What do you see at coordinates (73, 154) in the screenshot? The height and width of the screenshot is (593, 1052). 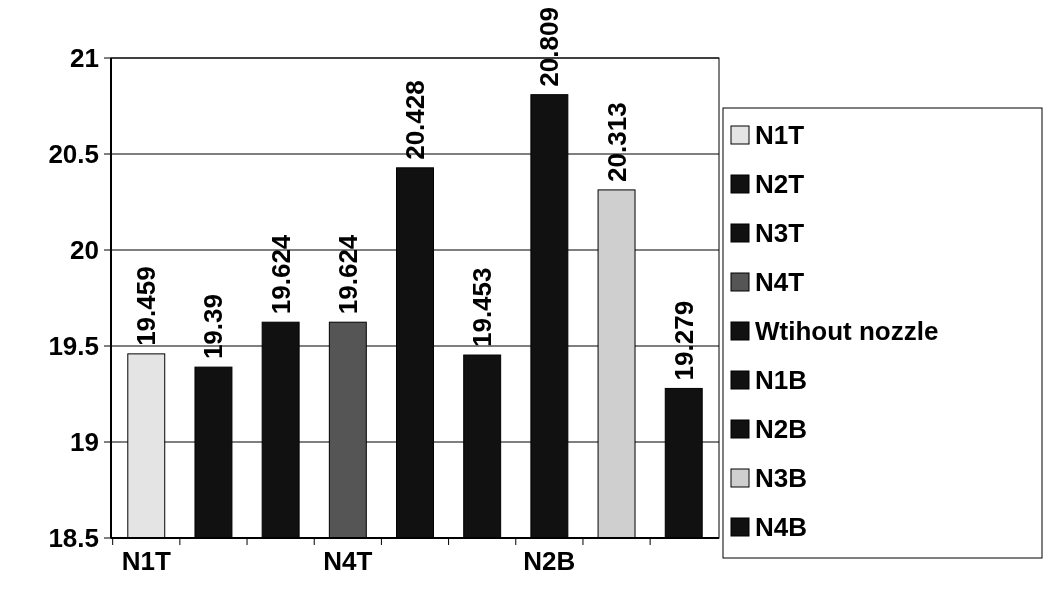 I see `y-tick-label: 20.5` at bounding box center [73, 154].